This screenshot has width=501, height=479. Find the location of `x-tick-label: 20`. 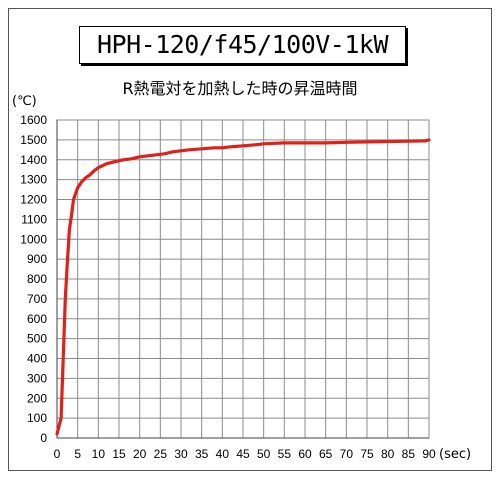

x-tick-label: 20 is located at coordinates (140, 454).